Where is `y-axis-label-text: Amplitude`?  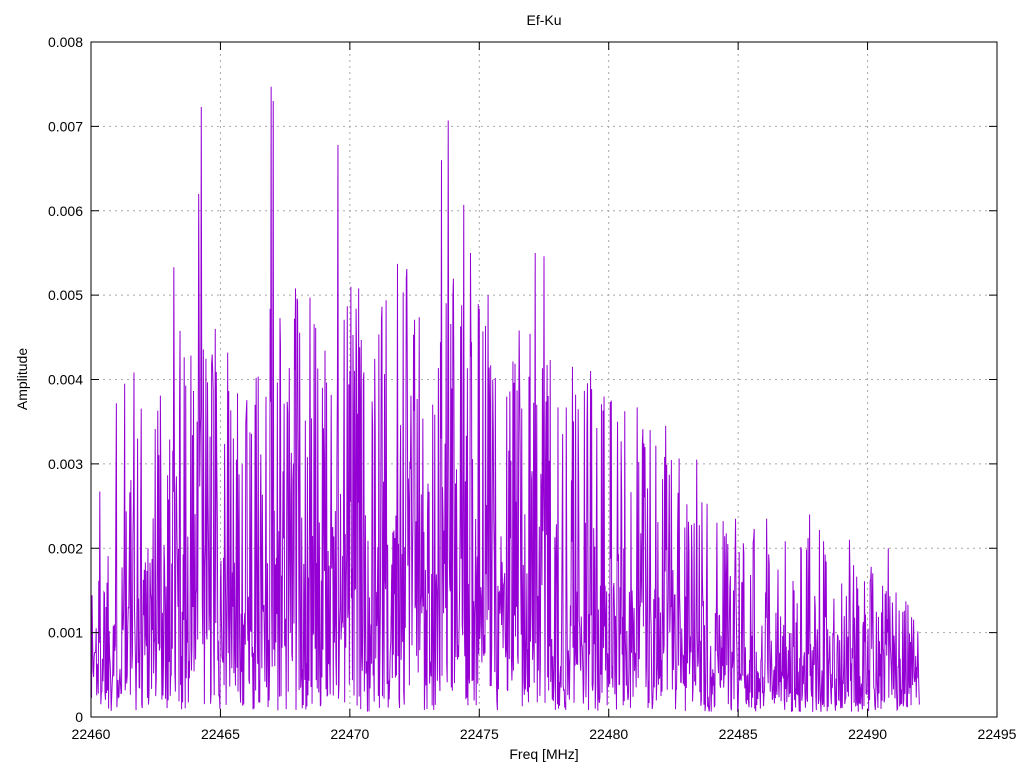
y-axis-label-text: Amplitude is located at coordinates (22, 379).